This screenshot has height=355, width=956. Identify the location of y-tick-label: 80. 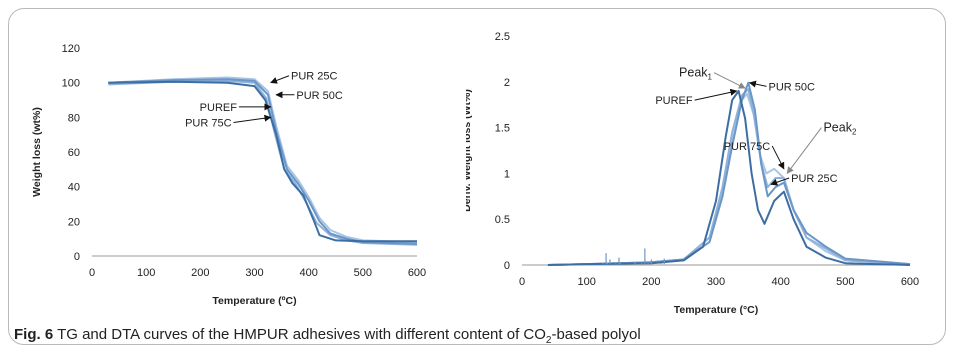
(74, 118).